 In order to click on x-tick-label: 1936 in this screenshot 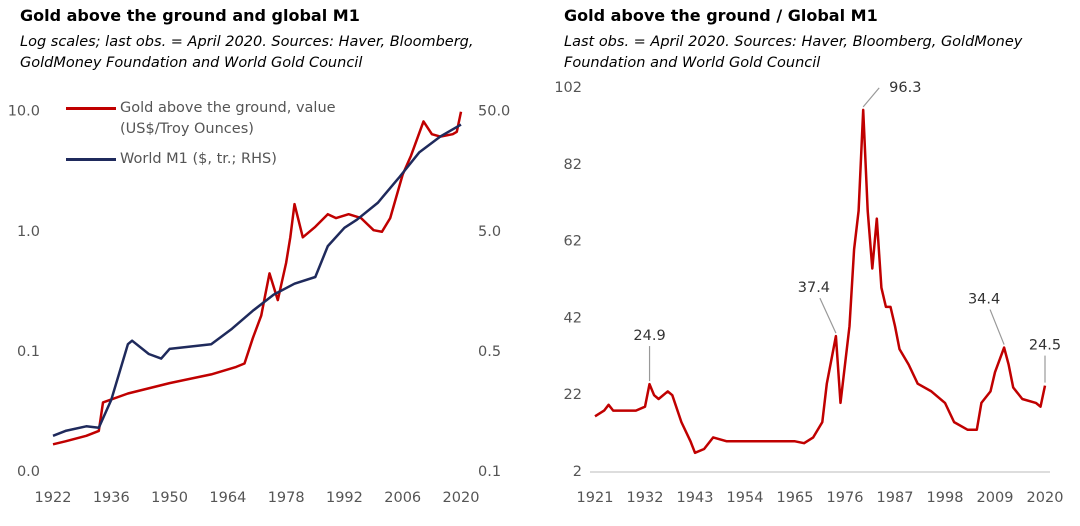, I will do `click(111, 498)`.